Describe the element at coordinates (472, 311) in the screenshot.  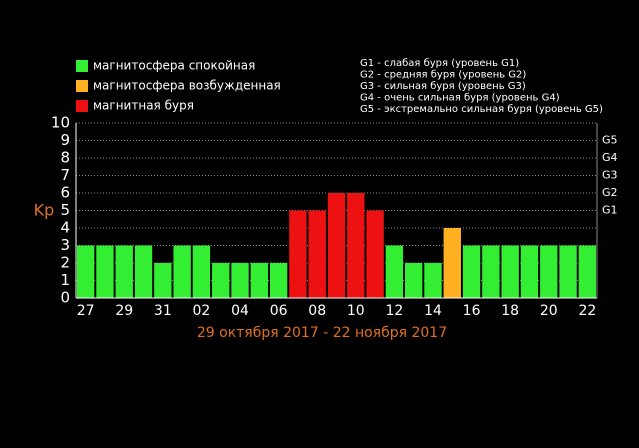
I see `x-tick-label: 16` at that location.